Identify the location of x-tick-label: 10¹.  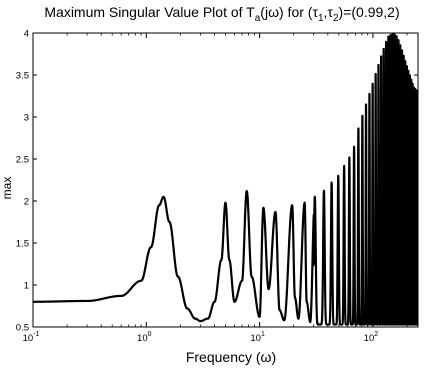
(257, 337).